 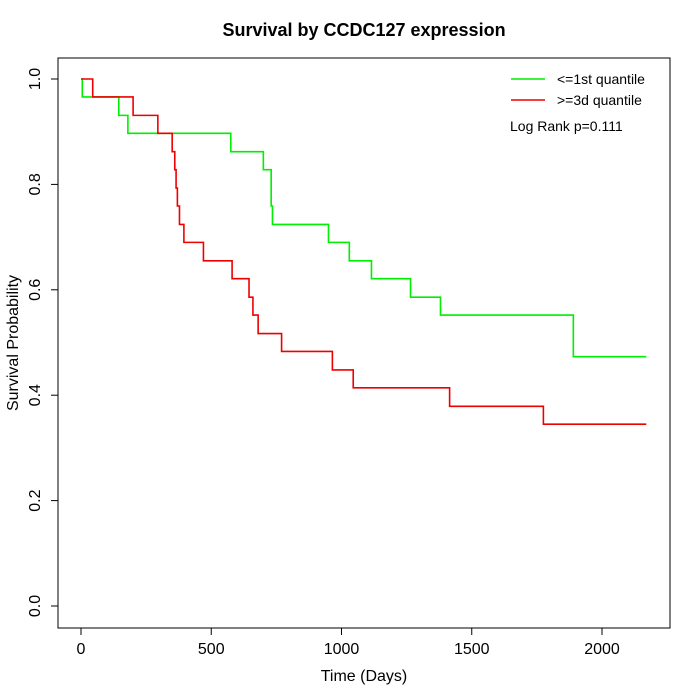 What do you see at coordinates (472, 649) in the screenshot?
I see `x-tick-label: 1500` at bounding box center [472, 649].